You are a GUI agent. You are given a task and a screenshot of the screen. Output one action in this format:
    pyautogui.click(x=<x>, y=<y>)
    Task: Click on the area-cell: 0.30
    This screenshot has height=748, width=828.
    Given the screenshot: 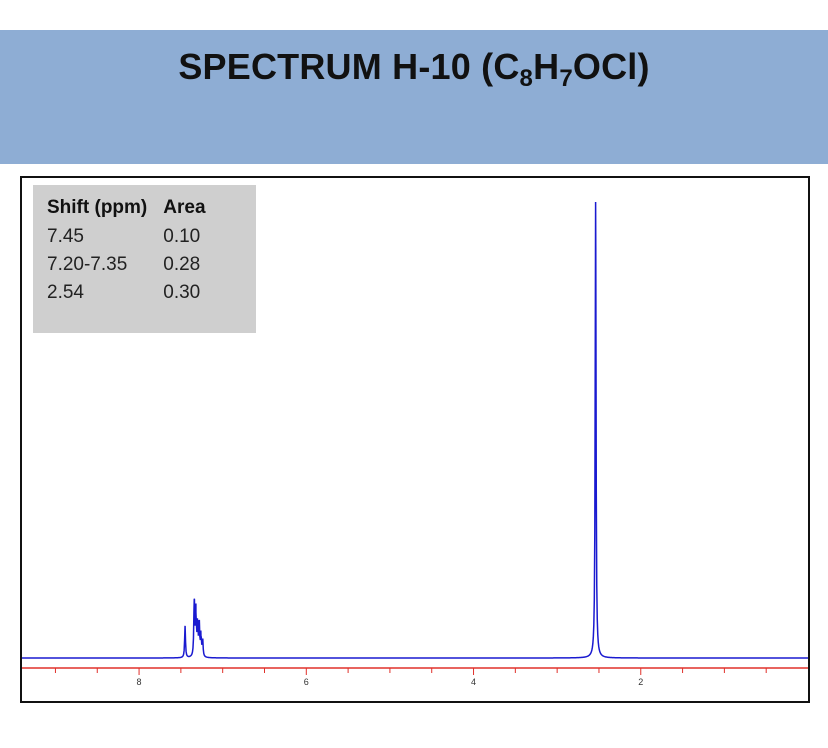 What is the action you would take?
    pyautogui.click(x=182, y=292)
    